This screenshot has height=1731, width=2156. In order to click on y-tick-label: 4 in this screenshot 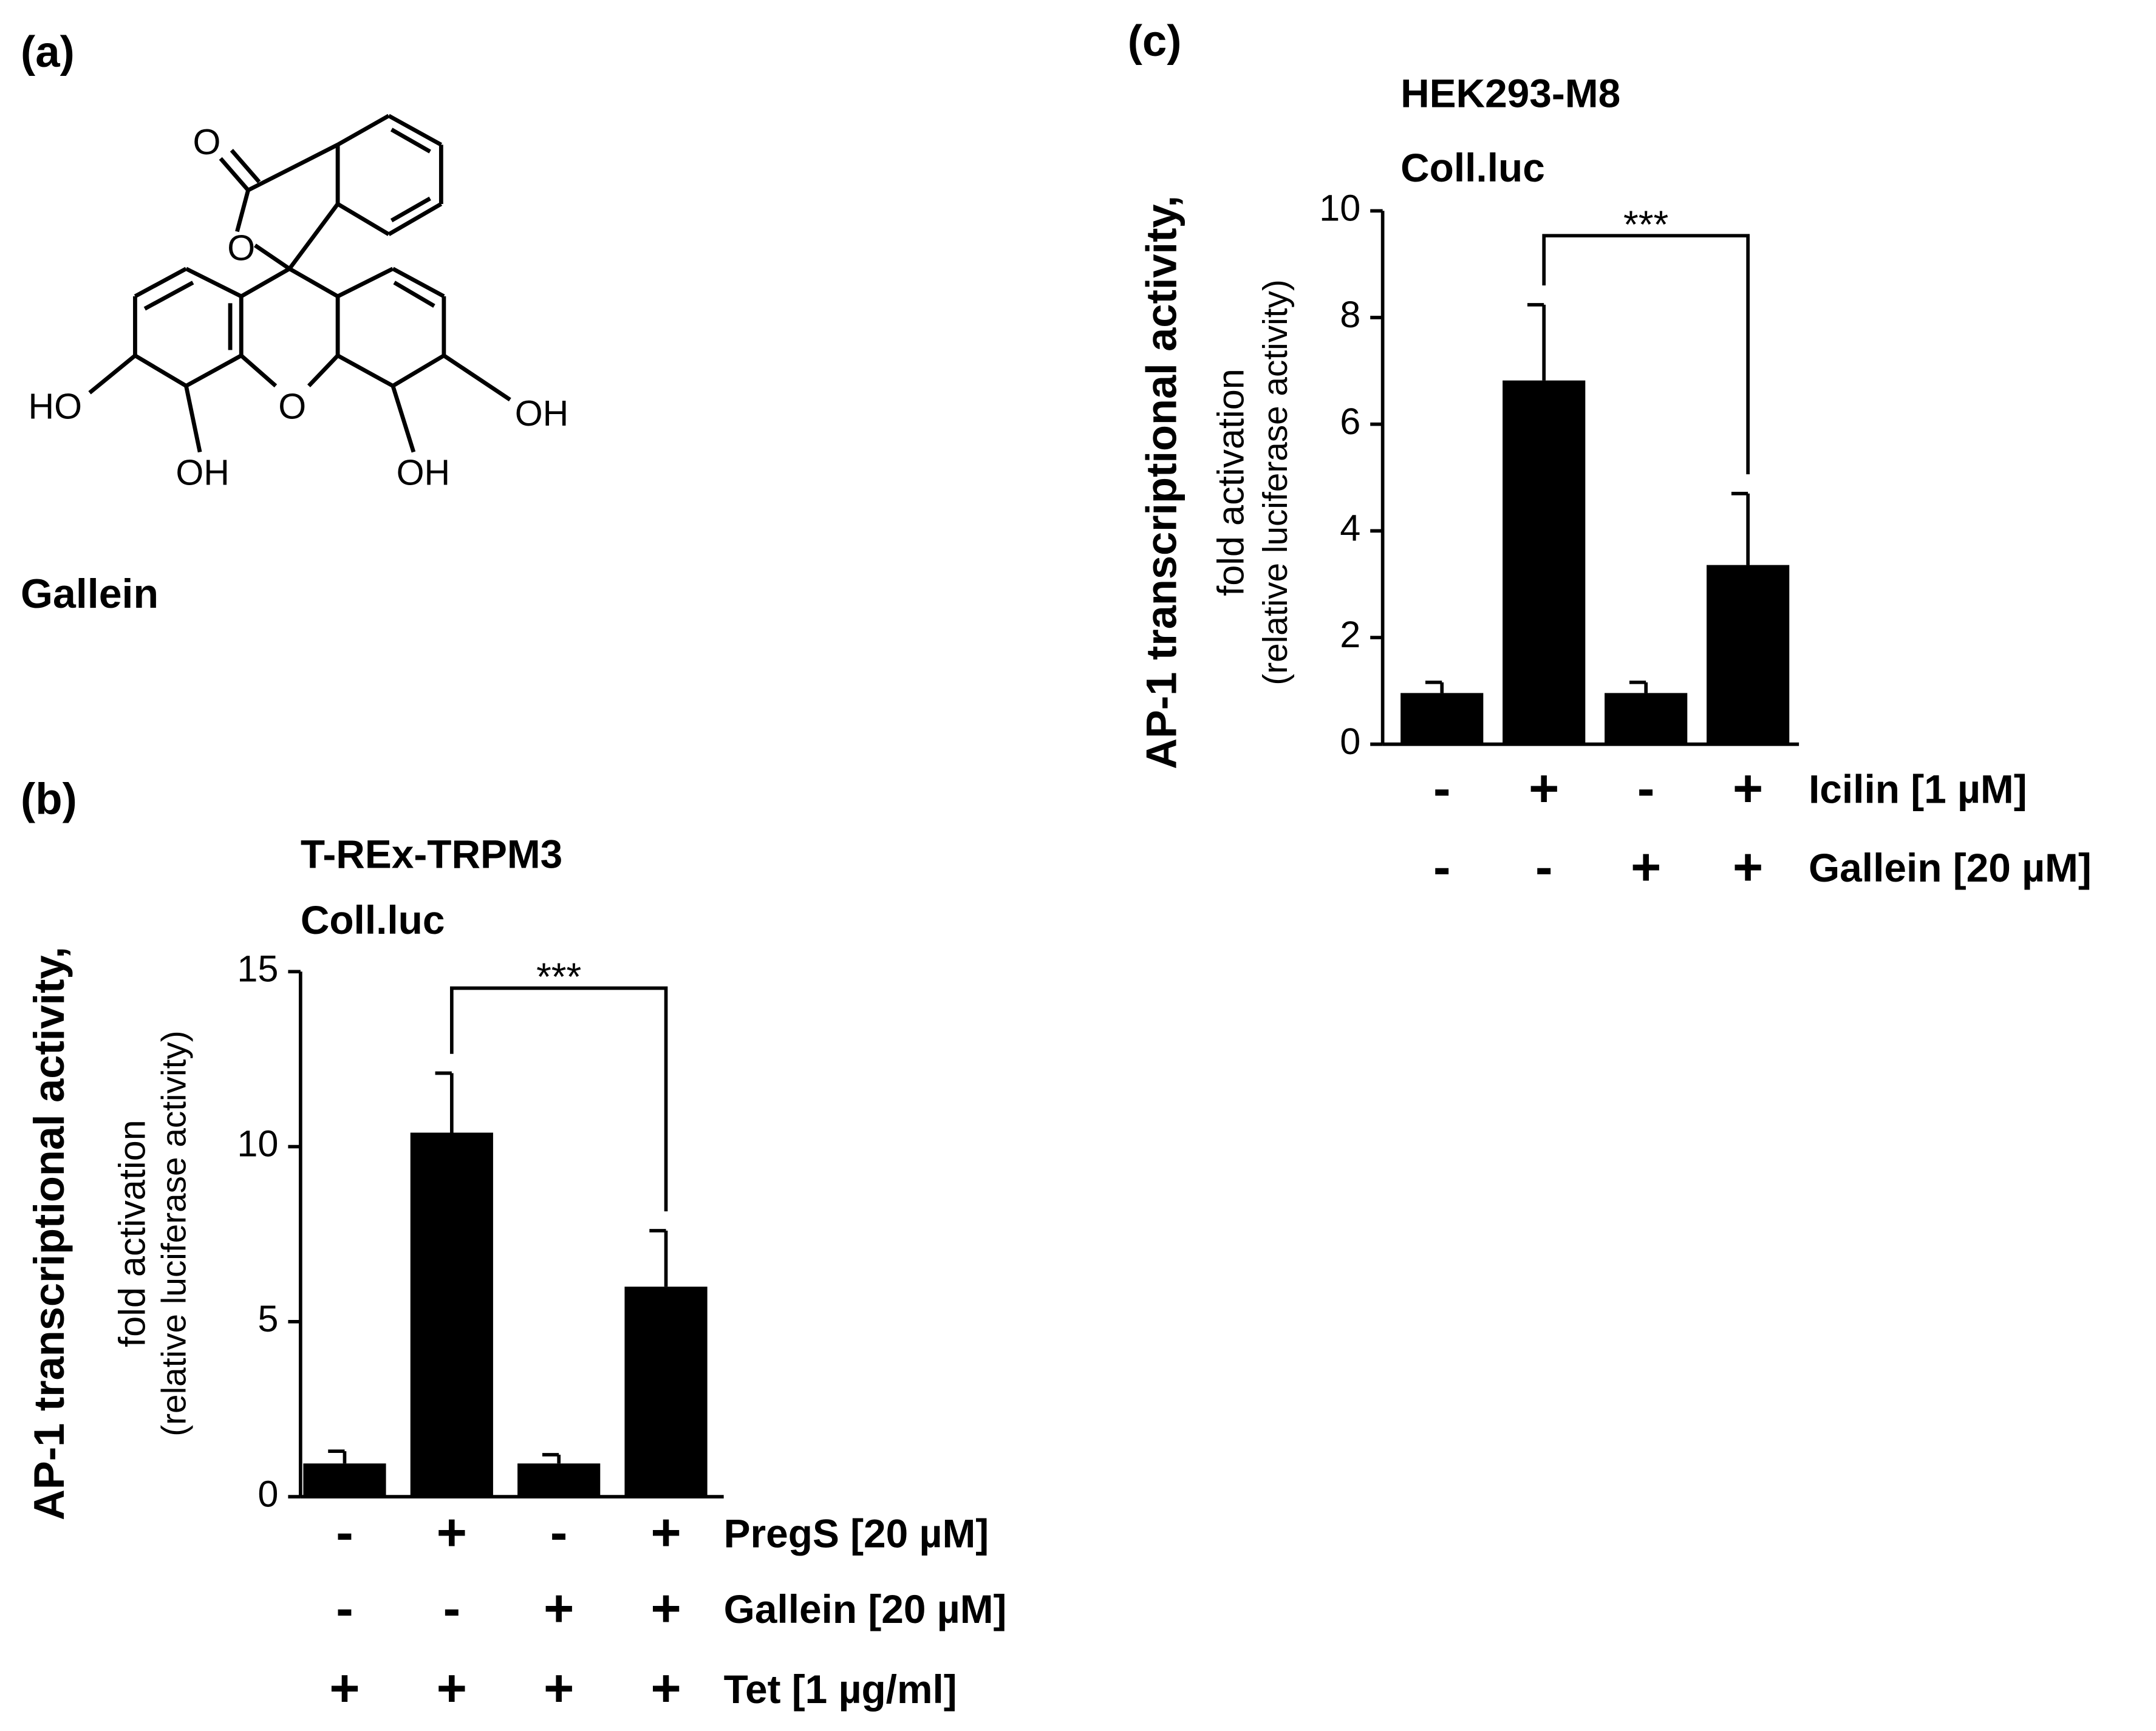, I will do `click(1350, 528)`.